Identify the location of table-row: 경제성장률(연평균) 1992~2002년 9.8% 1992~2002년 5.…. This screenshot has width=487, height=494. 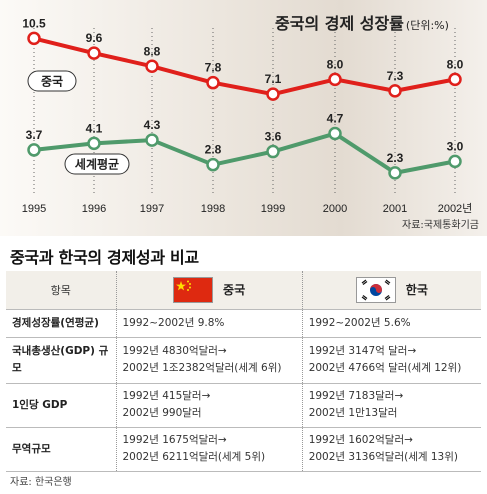
(243, 323).